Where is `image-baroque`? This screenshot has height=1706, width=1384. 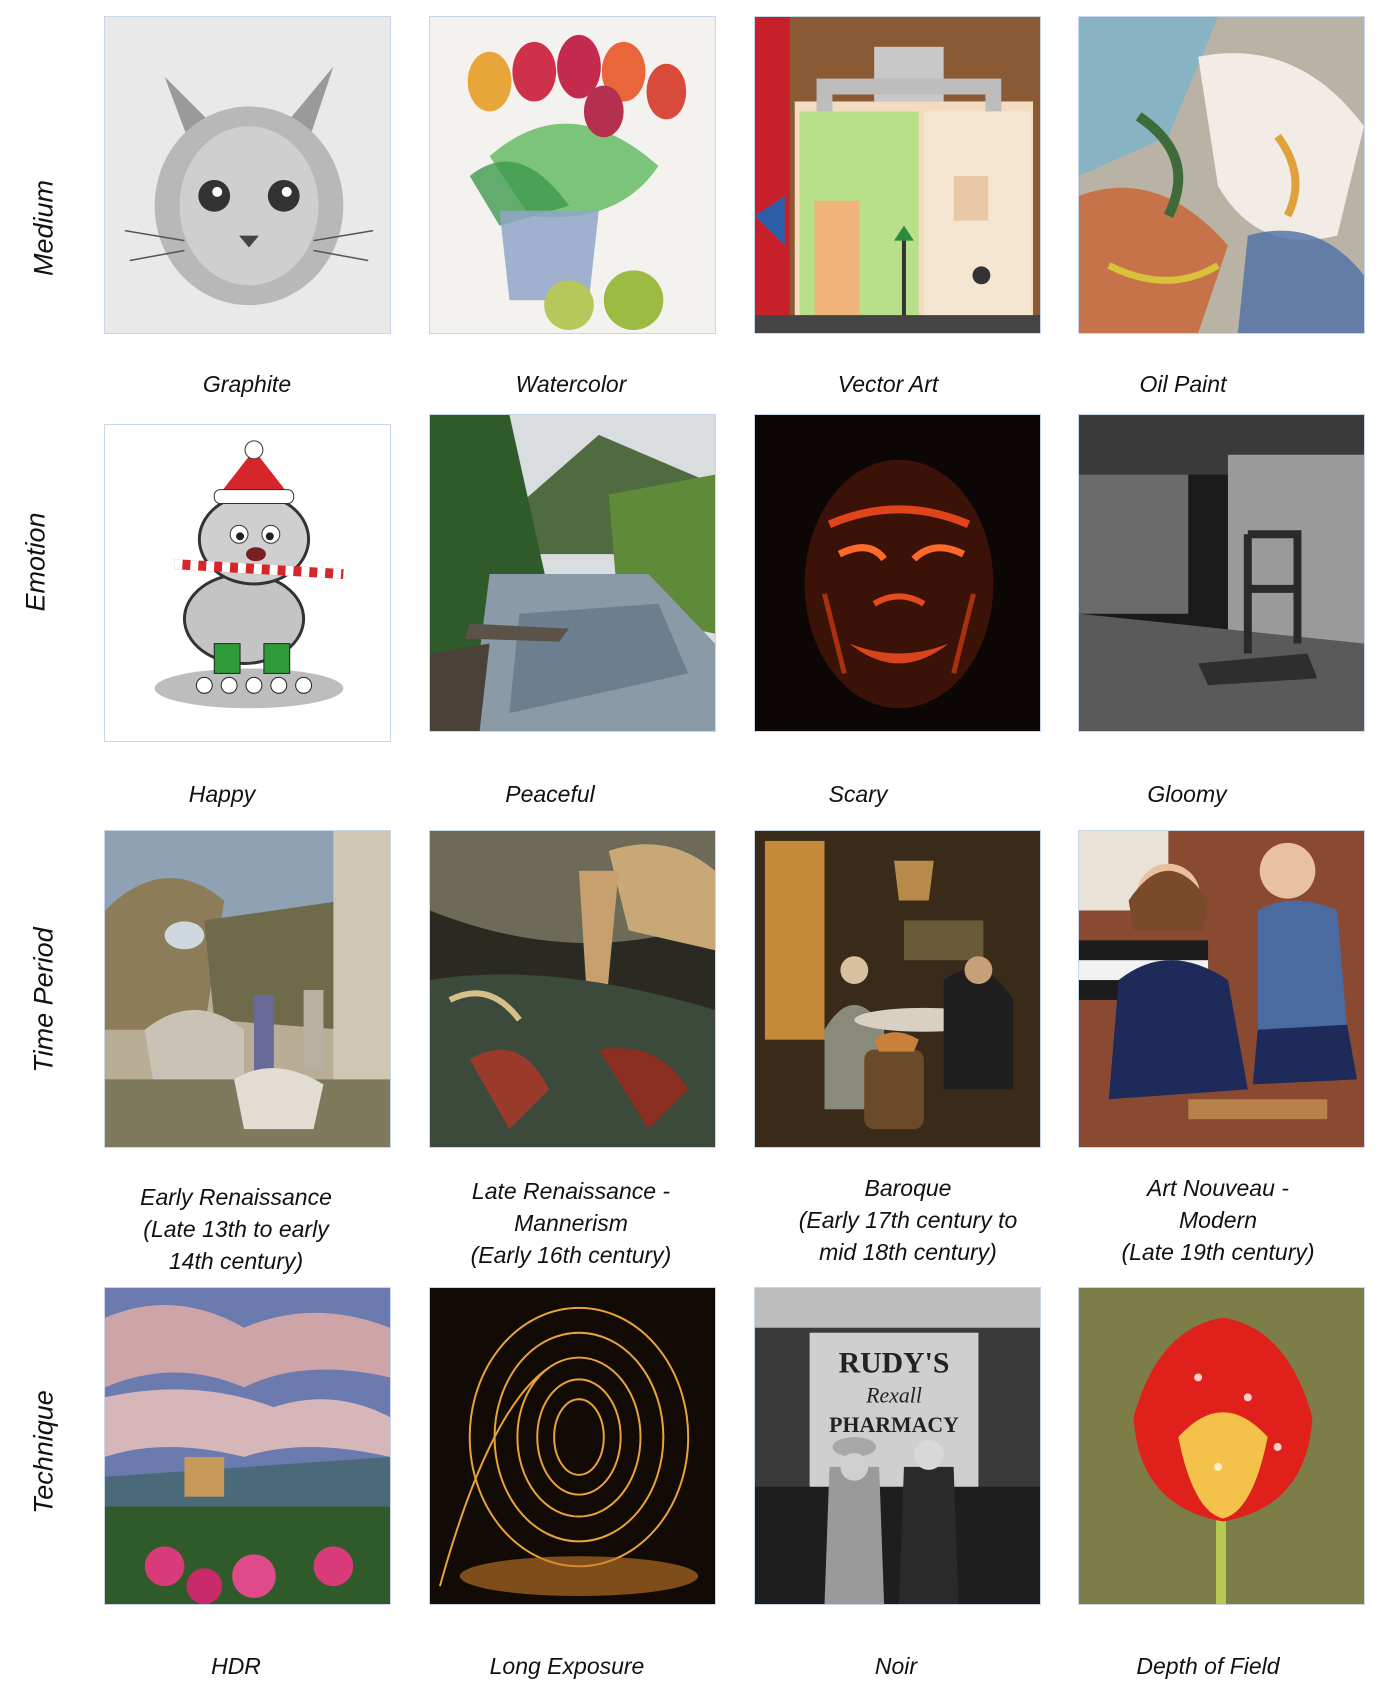
image-baroque is located at coordinates (897, 989).